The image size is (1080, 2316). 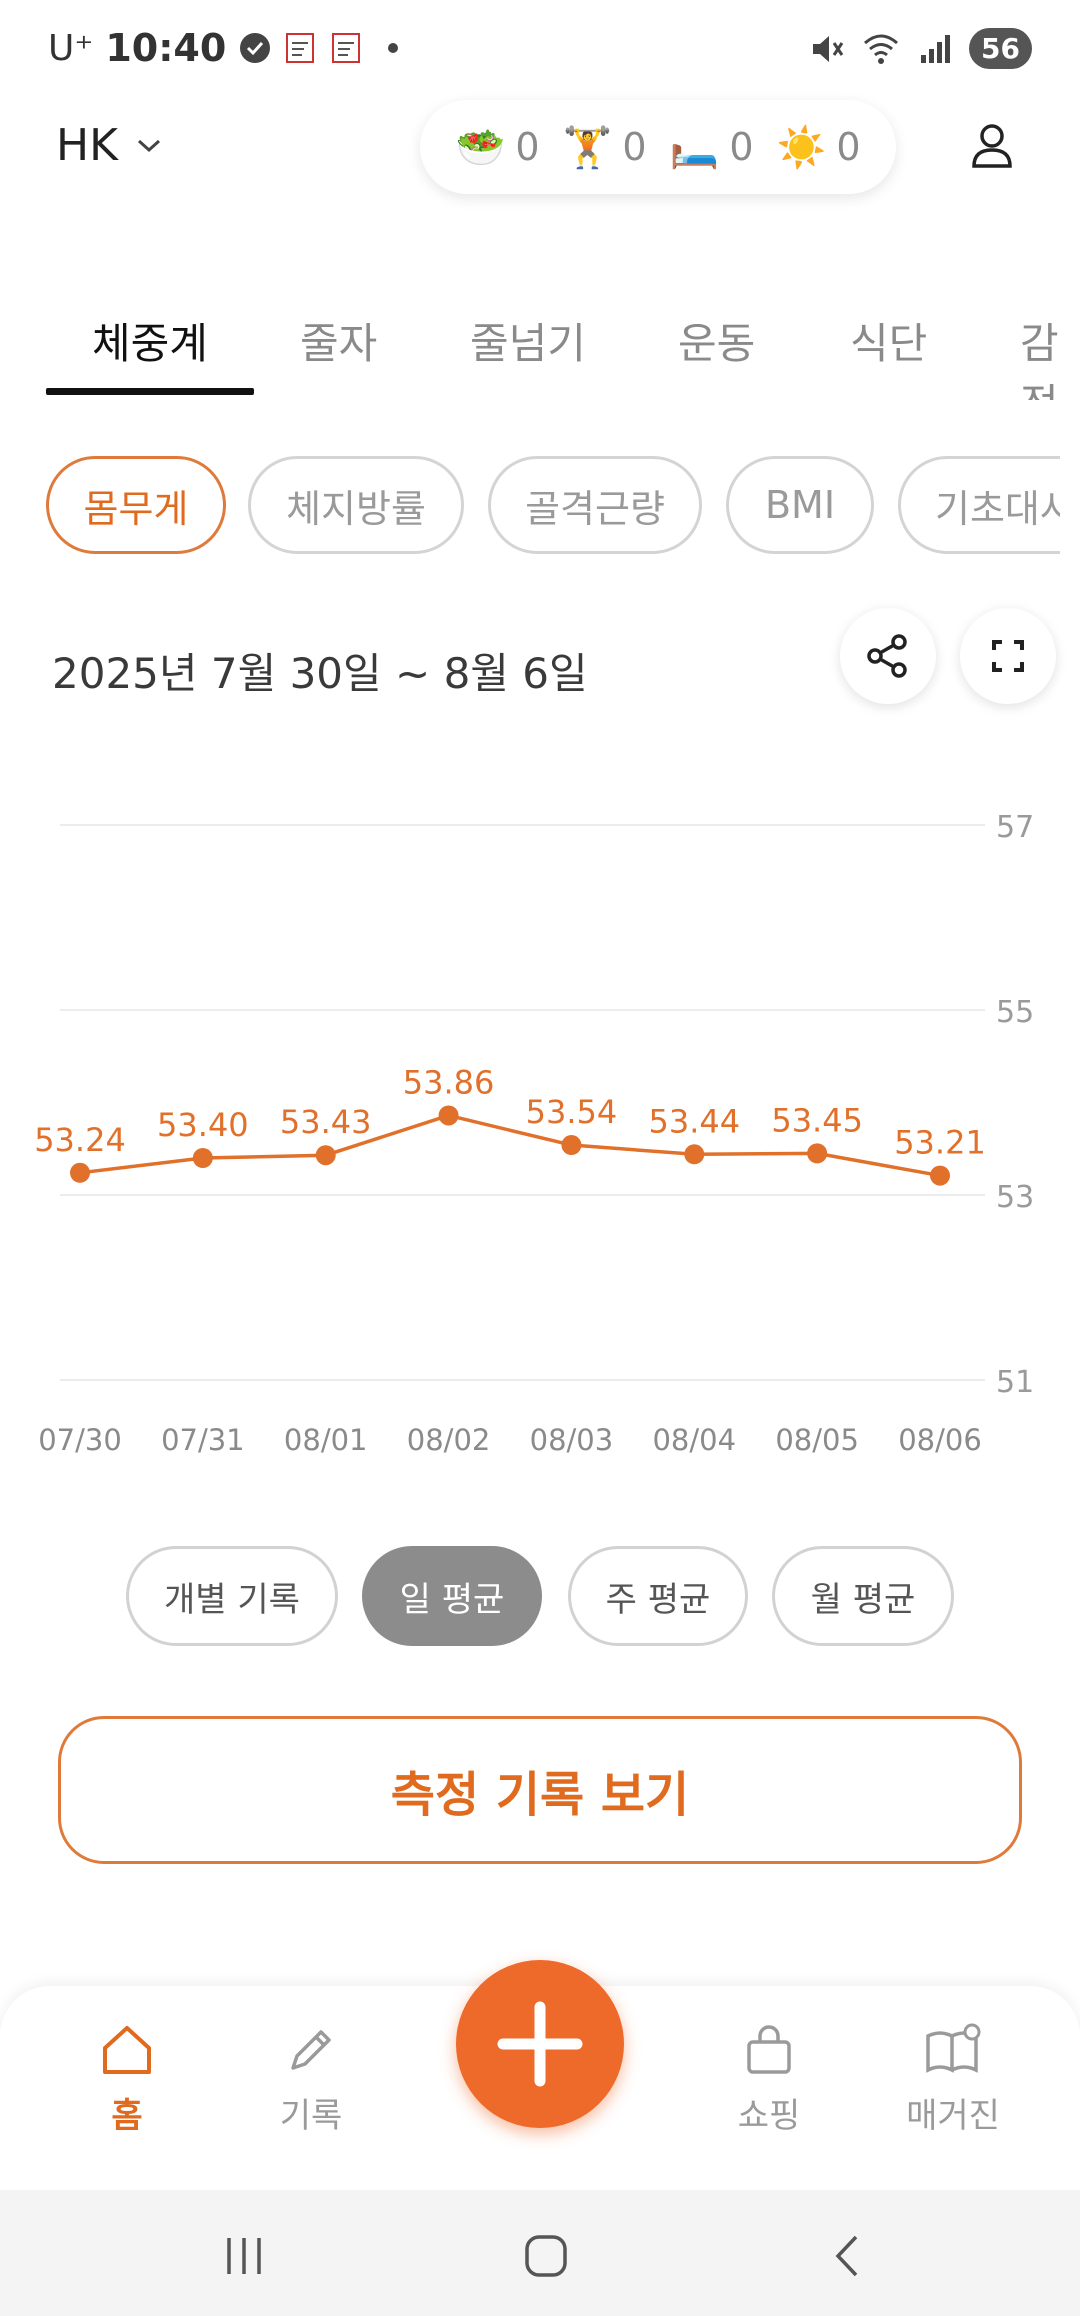 What do you see at coordinates (311, 2079) in the screenshot?
I see `nav-record: 기록` at bounding box center [311, 2079].